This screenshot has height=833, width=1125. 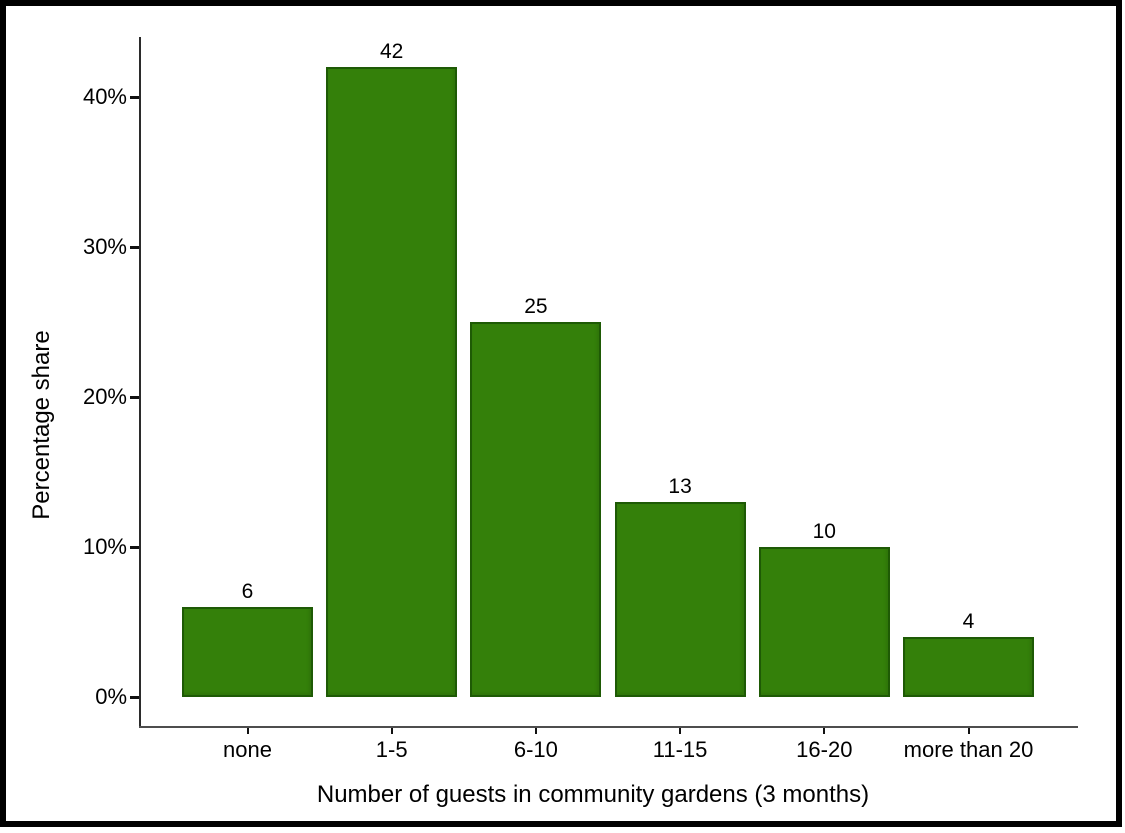 What do you see at coordinates (824, 749) in the screenshot?
I see `x-category-label: 16-20` at bounding box center [824, 749].